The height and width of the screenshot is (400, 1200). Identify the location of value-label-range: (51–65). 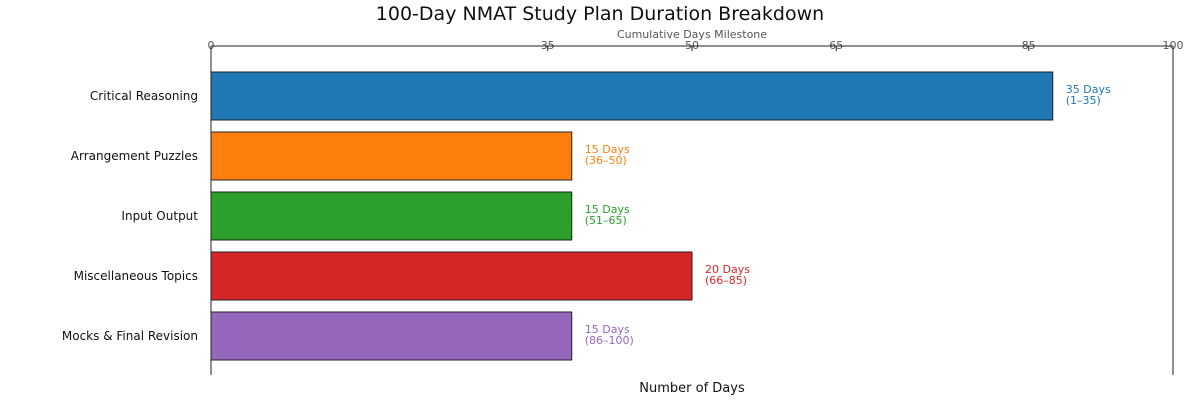
(606, 220).